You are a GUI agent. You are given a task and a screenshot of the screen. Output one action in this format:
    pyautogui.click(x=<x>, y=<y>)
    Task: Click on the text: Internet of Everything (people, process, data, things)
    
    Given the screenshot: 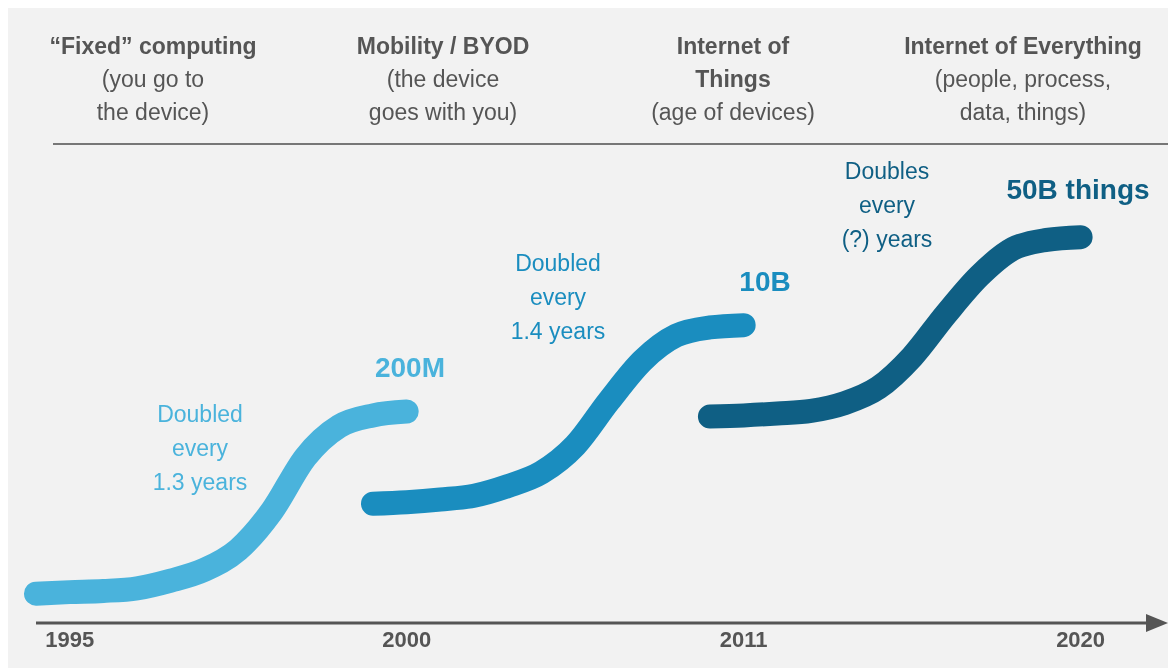 What is the action you would take?
    pyautogui.click(x=1023, y=79)
    